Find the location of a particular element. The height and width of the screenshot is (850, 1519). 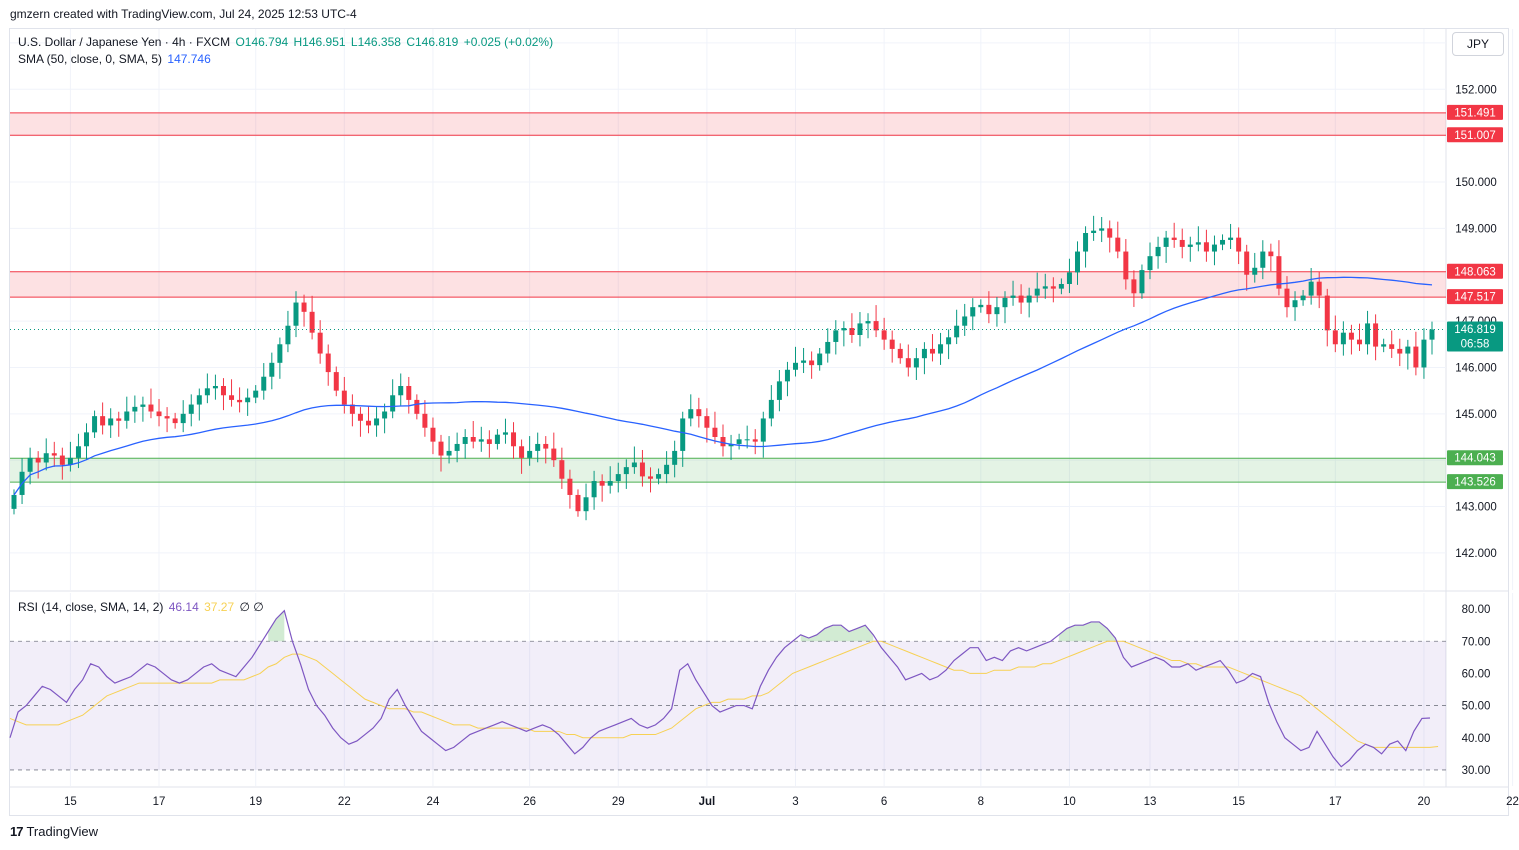

price-tag-value: 151.007 is located at coordinates (1475, 136).